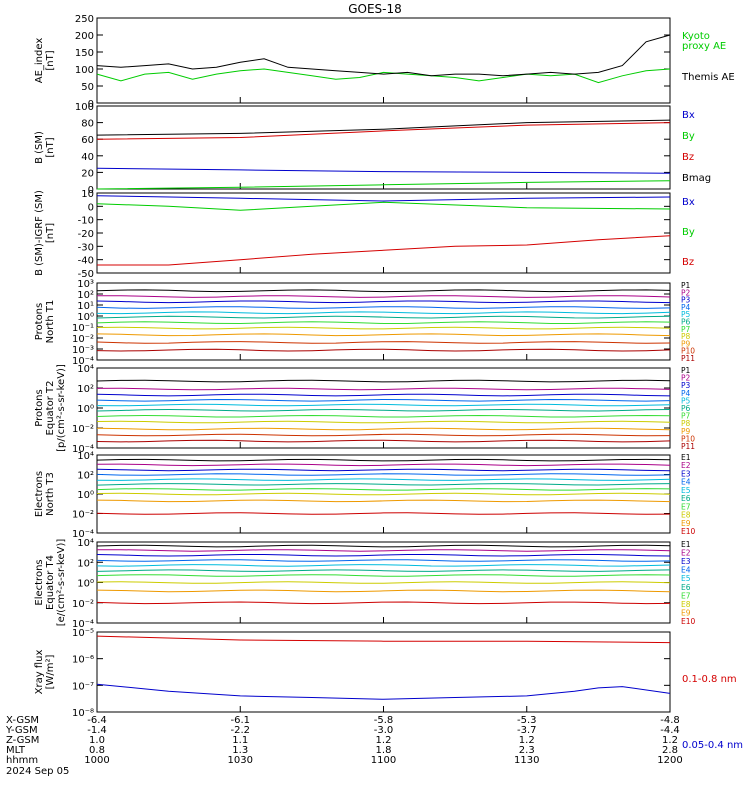 This screenshot has width=750, height=804. I want to click on legend-entry: E1, so click(686, 544).